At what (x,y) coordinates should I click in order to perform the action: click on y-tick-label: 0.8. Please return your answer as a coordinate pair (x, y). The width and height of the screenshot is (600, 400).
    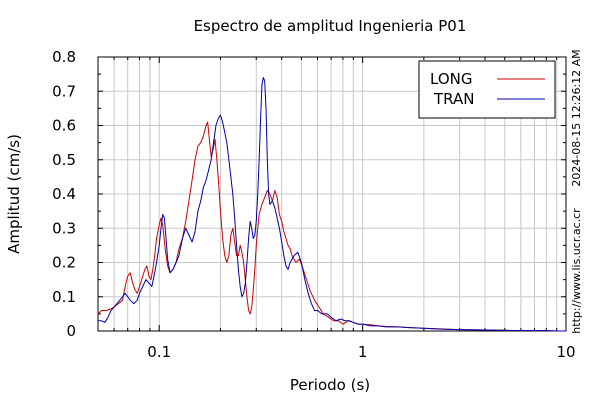
    Looking at the image, I should click on (64, 57).